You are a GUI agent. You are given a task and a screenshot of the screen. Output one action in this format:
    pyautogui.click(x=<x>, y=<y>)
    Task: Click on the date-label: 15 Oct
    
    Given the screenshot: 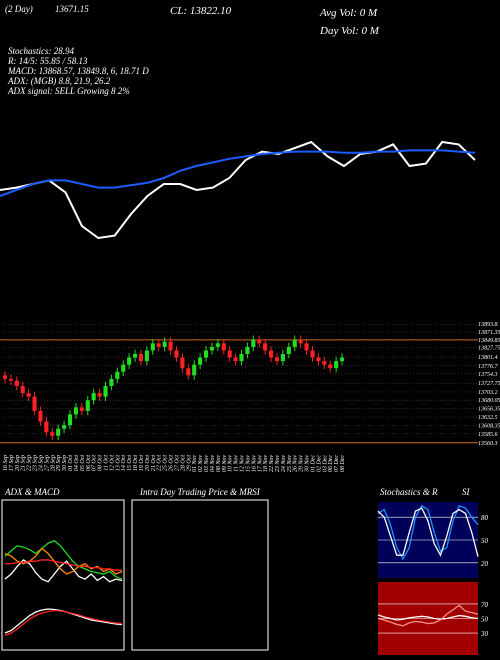 What is the action you would take?
    pyautogui.click(x=130, y=463)
    